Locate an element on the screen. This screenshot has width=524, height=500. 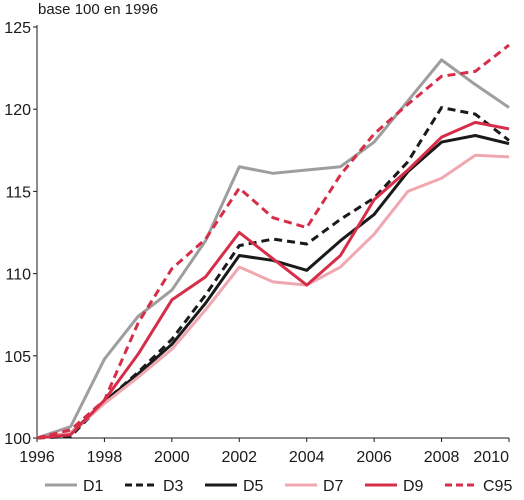
y-tick-label: 125 is located at coordinates (17, 28).